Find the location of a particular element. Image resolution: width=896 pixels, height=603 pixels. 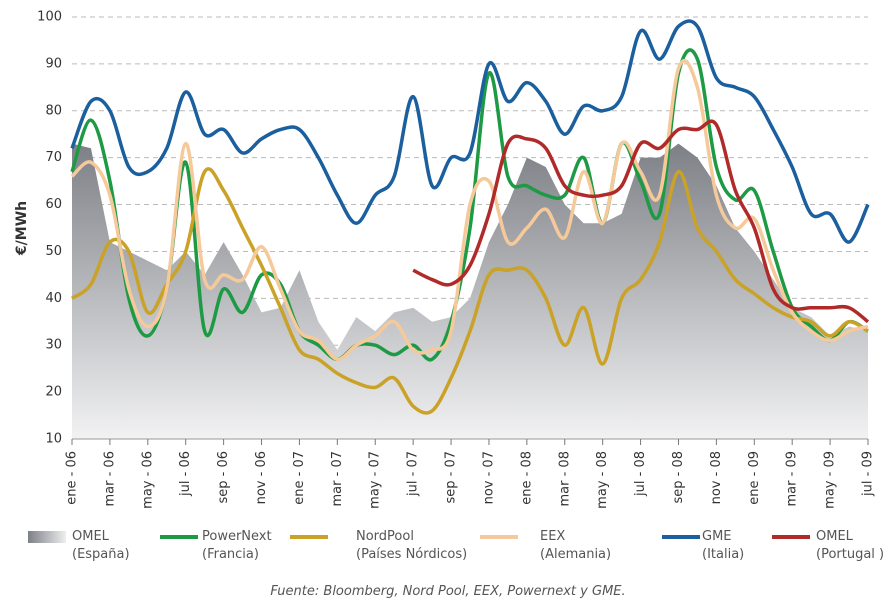

y-tick-label: 100 is located at coordinates (49, 17).